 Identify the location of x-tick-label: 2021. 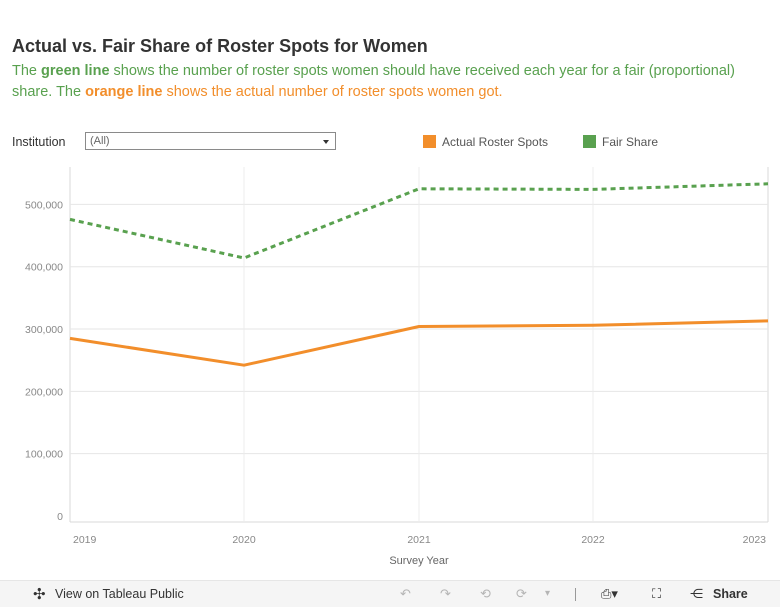
(419, 540).